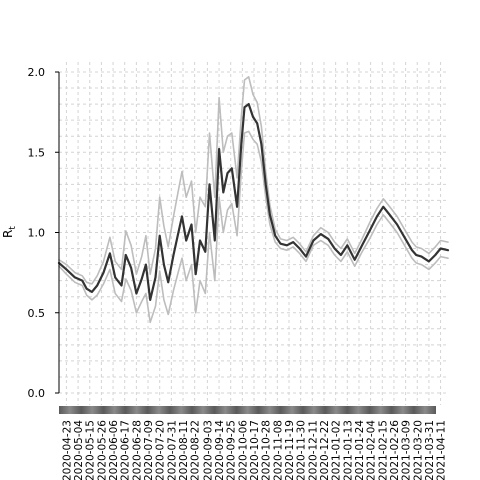 Image resolution: width=480 pixels, height=480 pixels. Describe the element at coordinates (395, 450) in the screenshot. I see `x-tick-label: 2021-02-26` at that location.